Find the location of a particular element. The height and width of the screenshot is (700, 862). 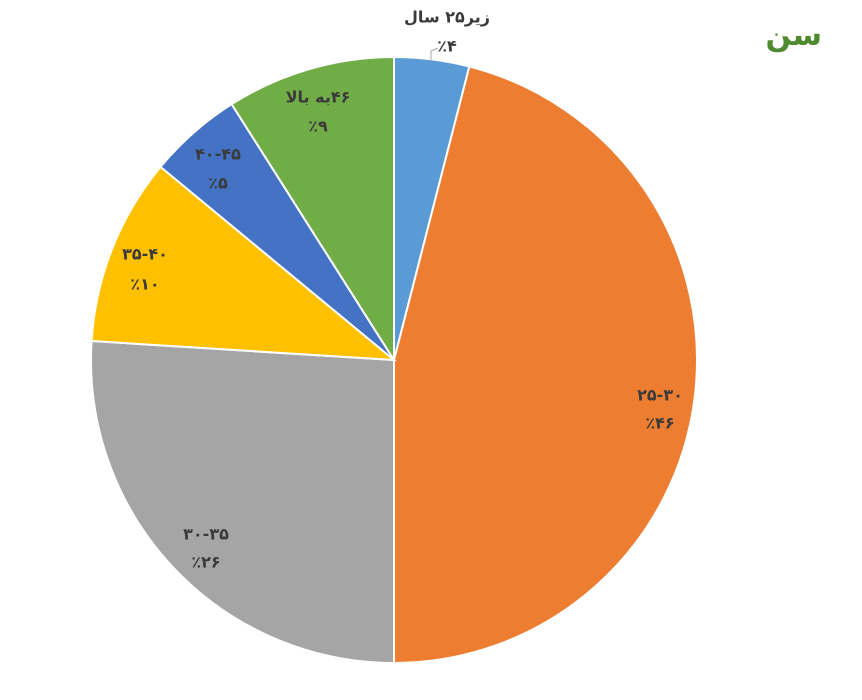

slice-value-label: ٪۹ is located at coordinates (318, 126).